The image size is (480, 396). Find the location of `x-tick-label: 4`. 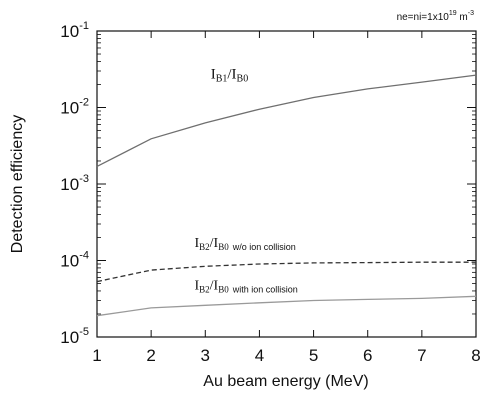

x-tick-label: 4 is located at coordinates (259, 355).